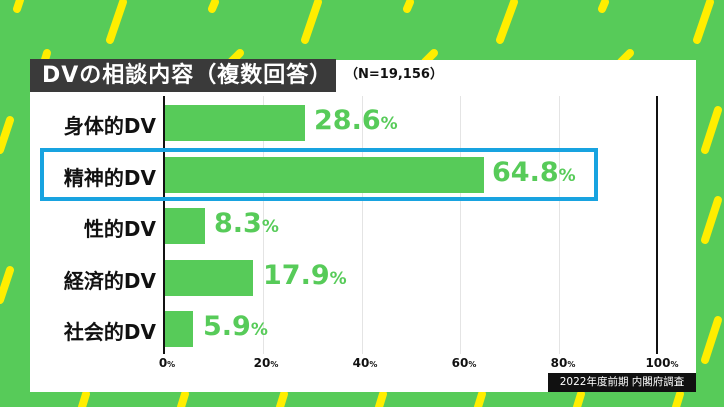 The height and width of the screenshot is (407, 724). I want to click on x-tick: 0%, so click(167, 363).